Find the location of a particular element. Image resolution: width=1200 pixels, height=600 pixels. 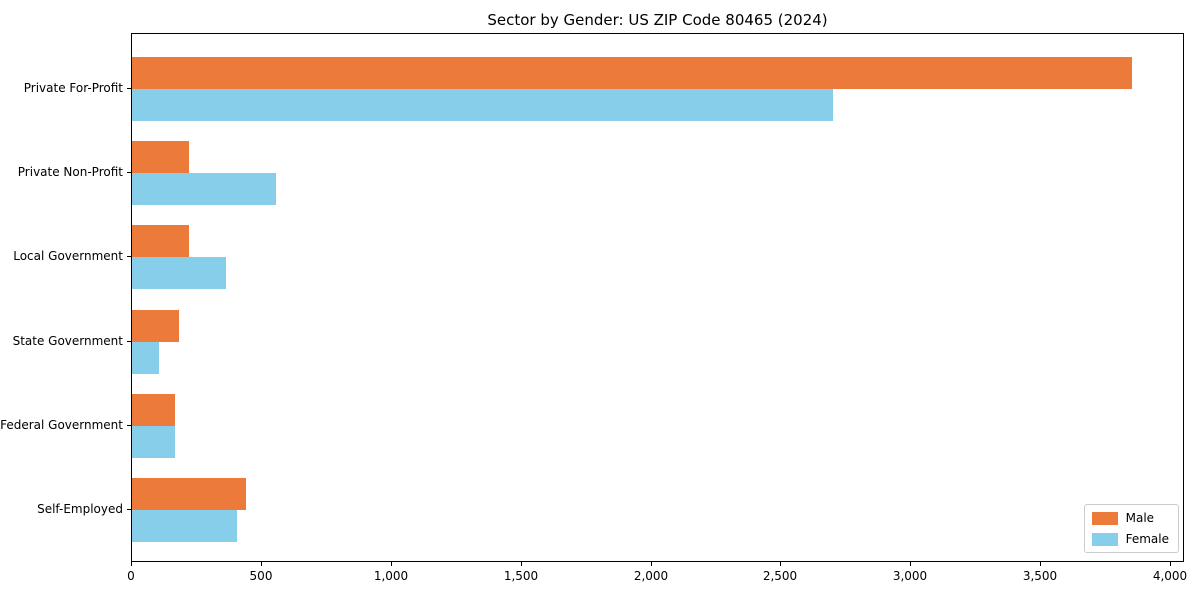

y-tick-label-private-for-profit: Private For-Profit is located at coordinates (73, 88).